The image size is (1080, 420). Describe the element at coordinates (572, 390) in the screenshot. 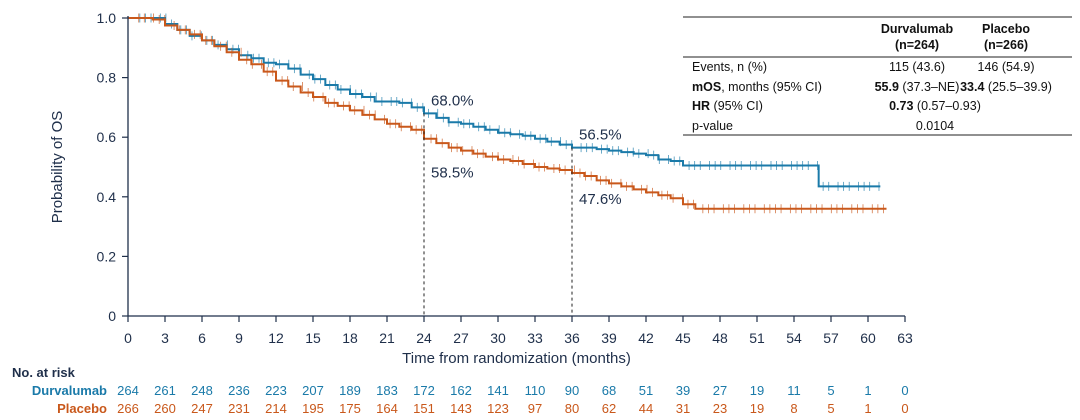

I see `risk-count: 90` at that location.